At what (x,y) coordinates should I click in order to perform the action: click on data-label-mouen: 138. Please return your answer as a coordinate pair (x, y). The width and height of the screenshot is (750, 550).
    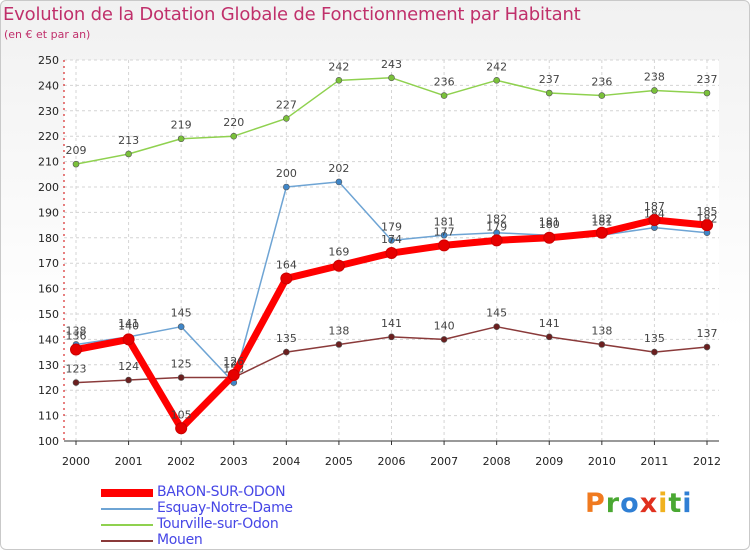
    Looking at the image, I should click on (601, 330).